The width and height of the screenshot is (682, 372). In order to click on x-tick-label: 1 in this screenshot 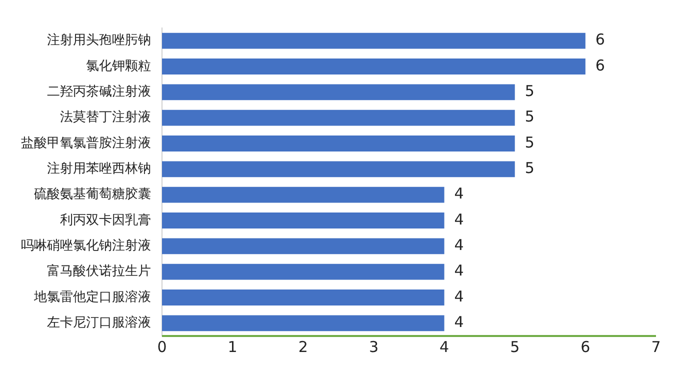, I will do `click(233, 347)`.